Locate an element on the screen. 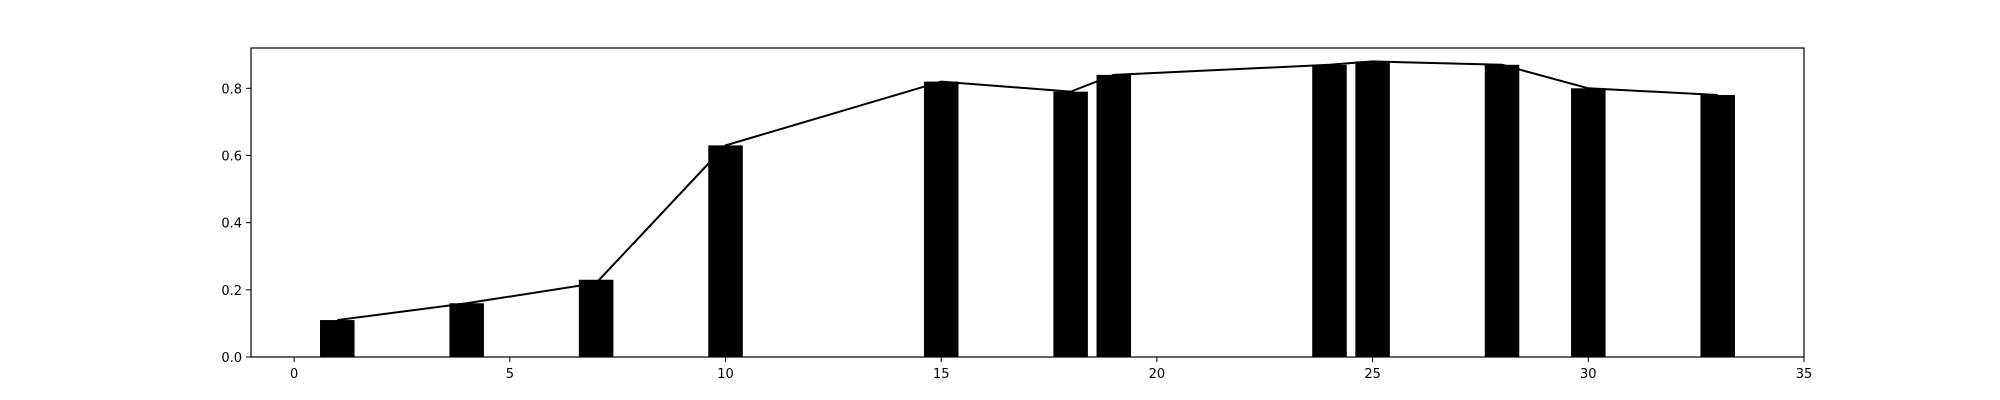 The width and height of the screenshot is (2000, 400). y-axis: 0.0 0.2 0.4 0.6 0.8 is located at coordinates (236, 224).